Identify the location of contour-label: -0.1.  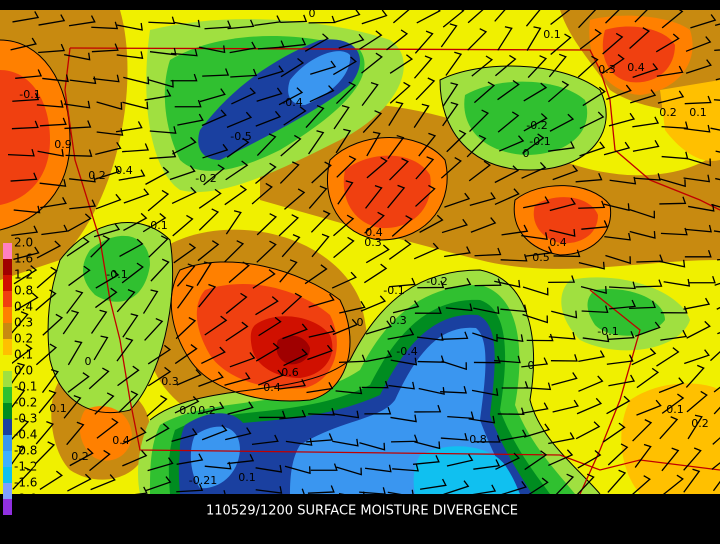
(116, 274).